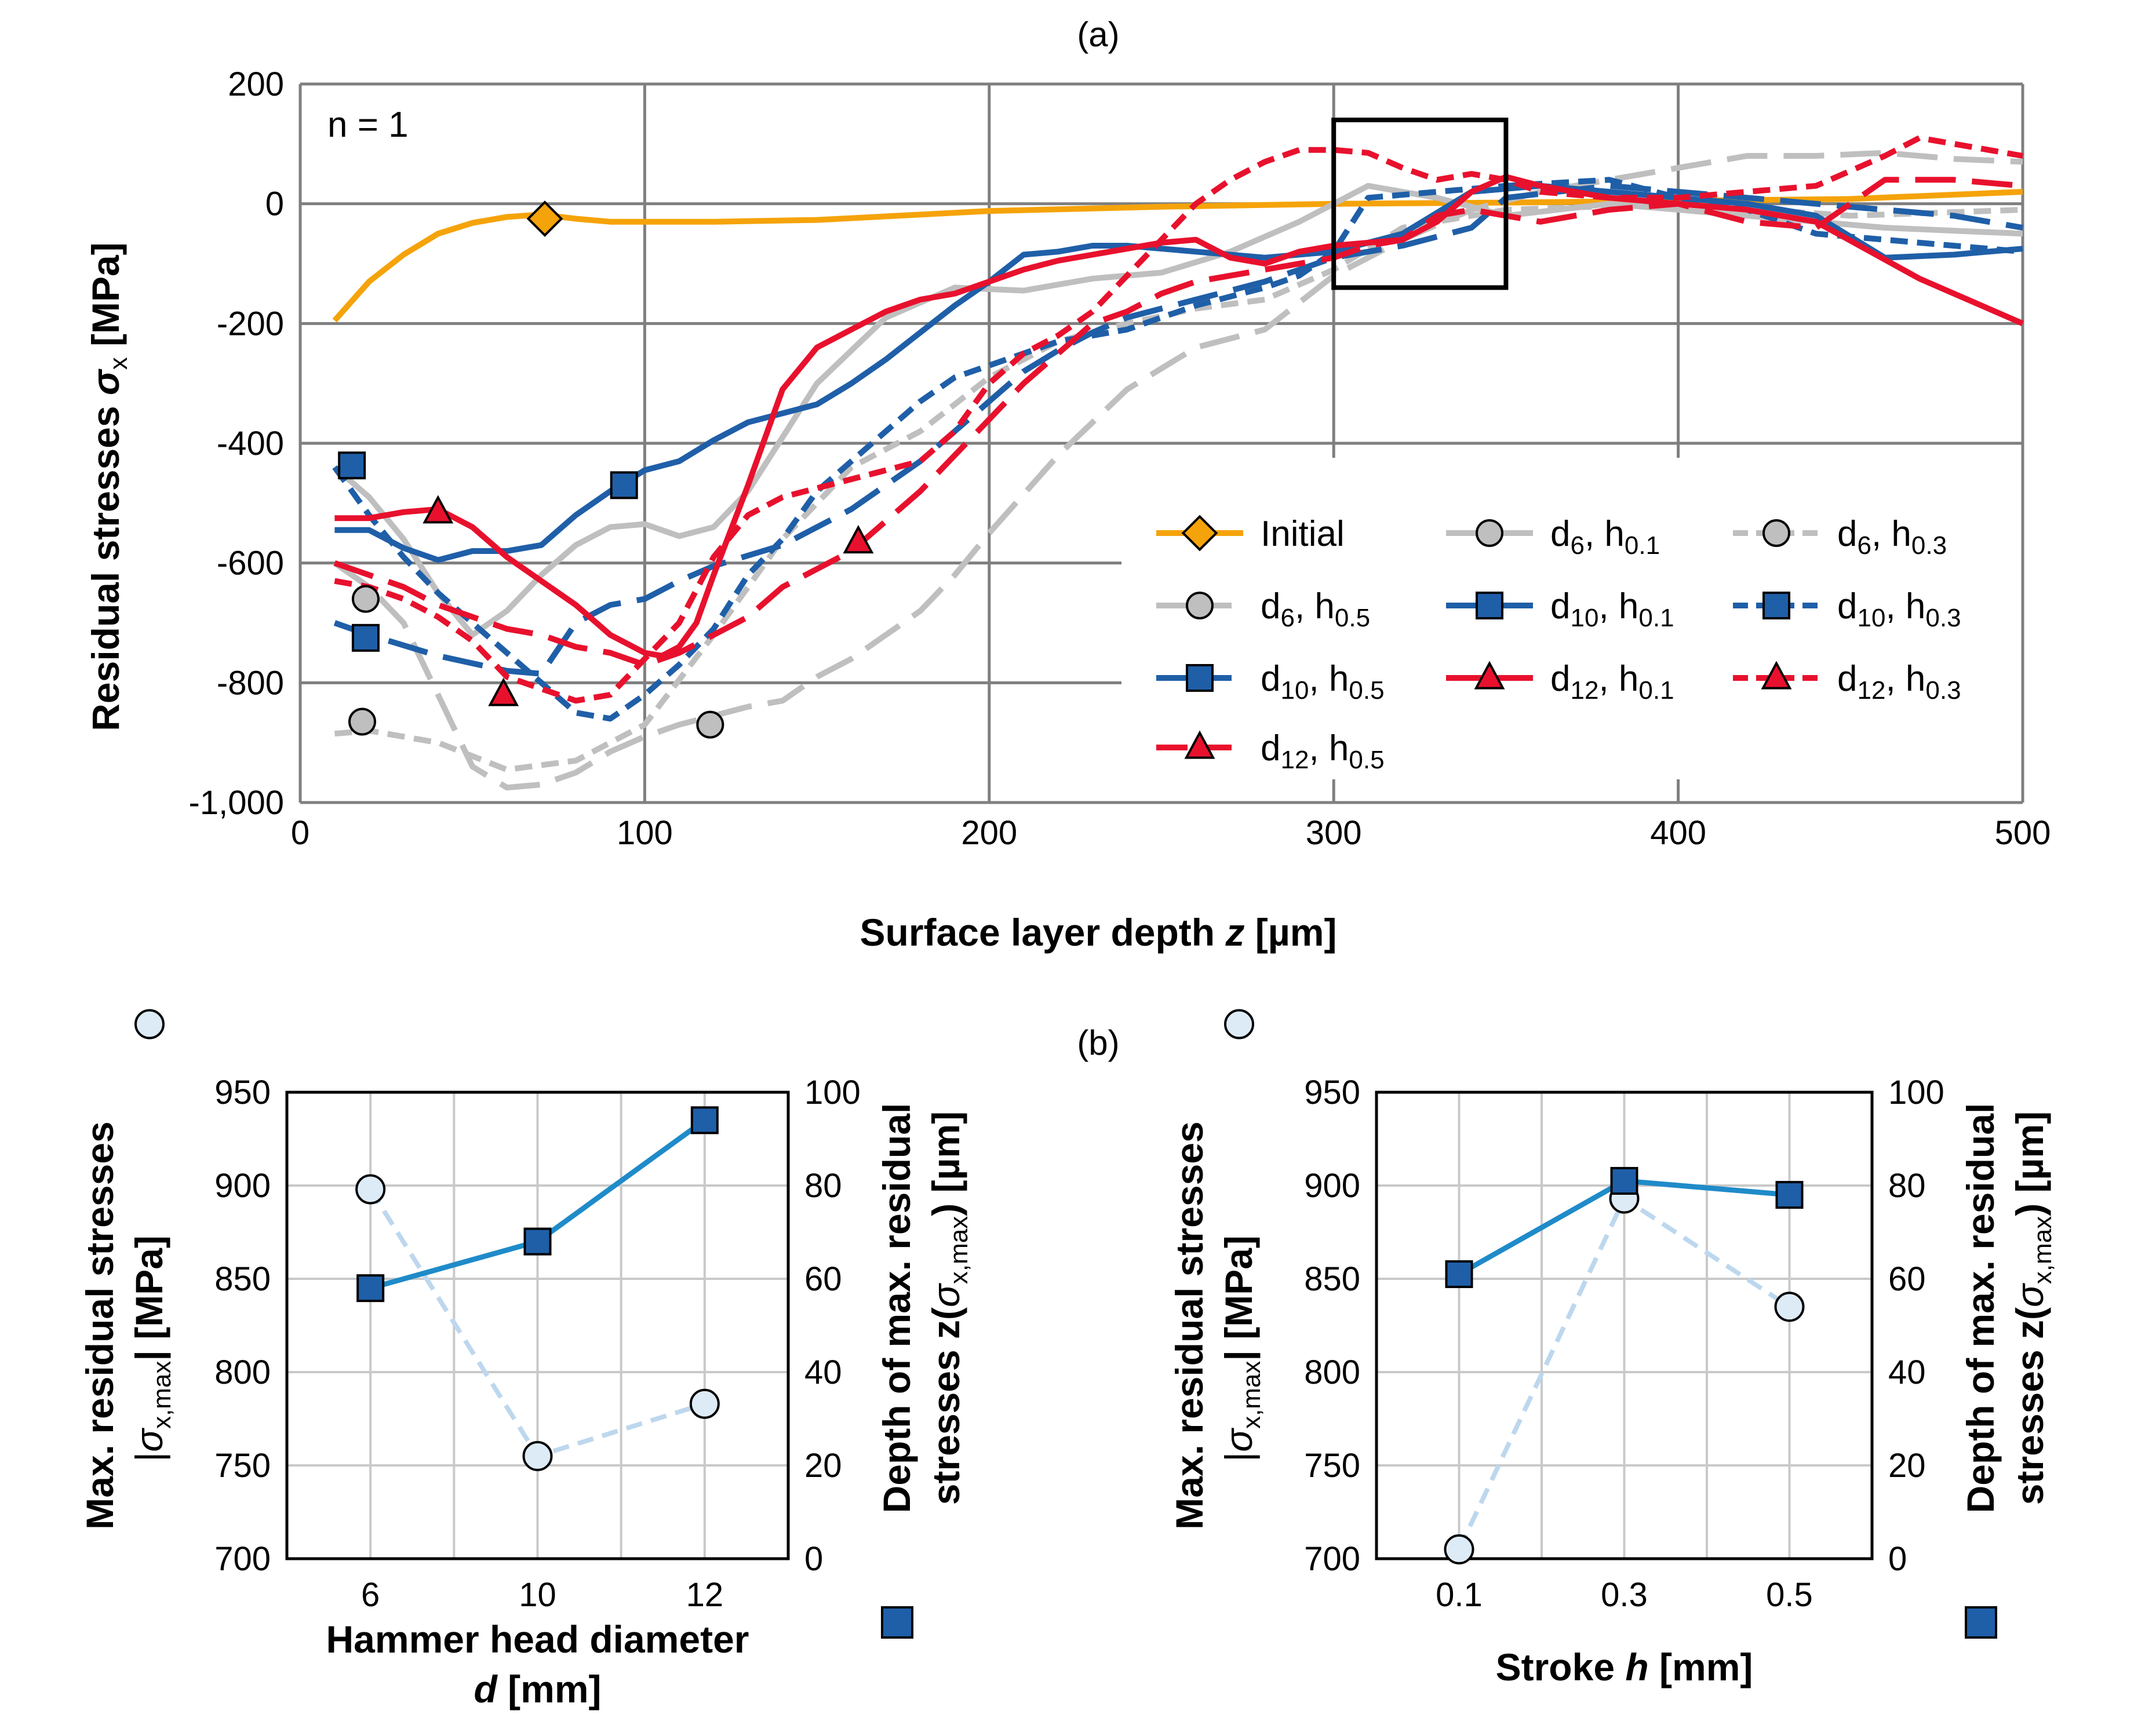 The height and width of the screenshot is (1736, 2145). Describe the element at coordinates (1459, 1595) in the screenshot. I see `category-label: 0.1` at that location.